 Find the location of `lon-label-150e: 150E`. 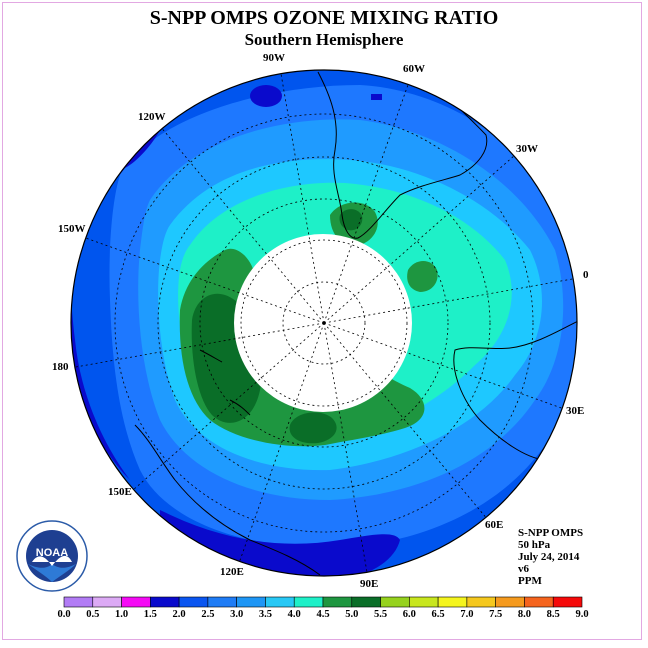

lon-label-150e: 150E is located at coordinates (120, 492).